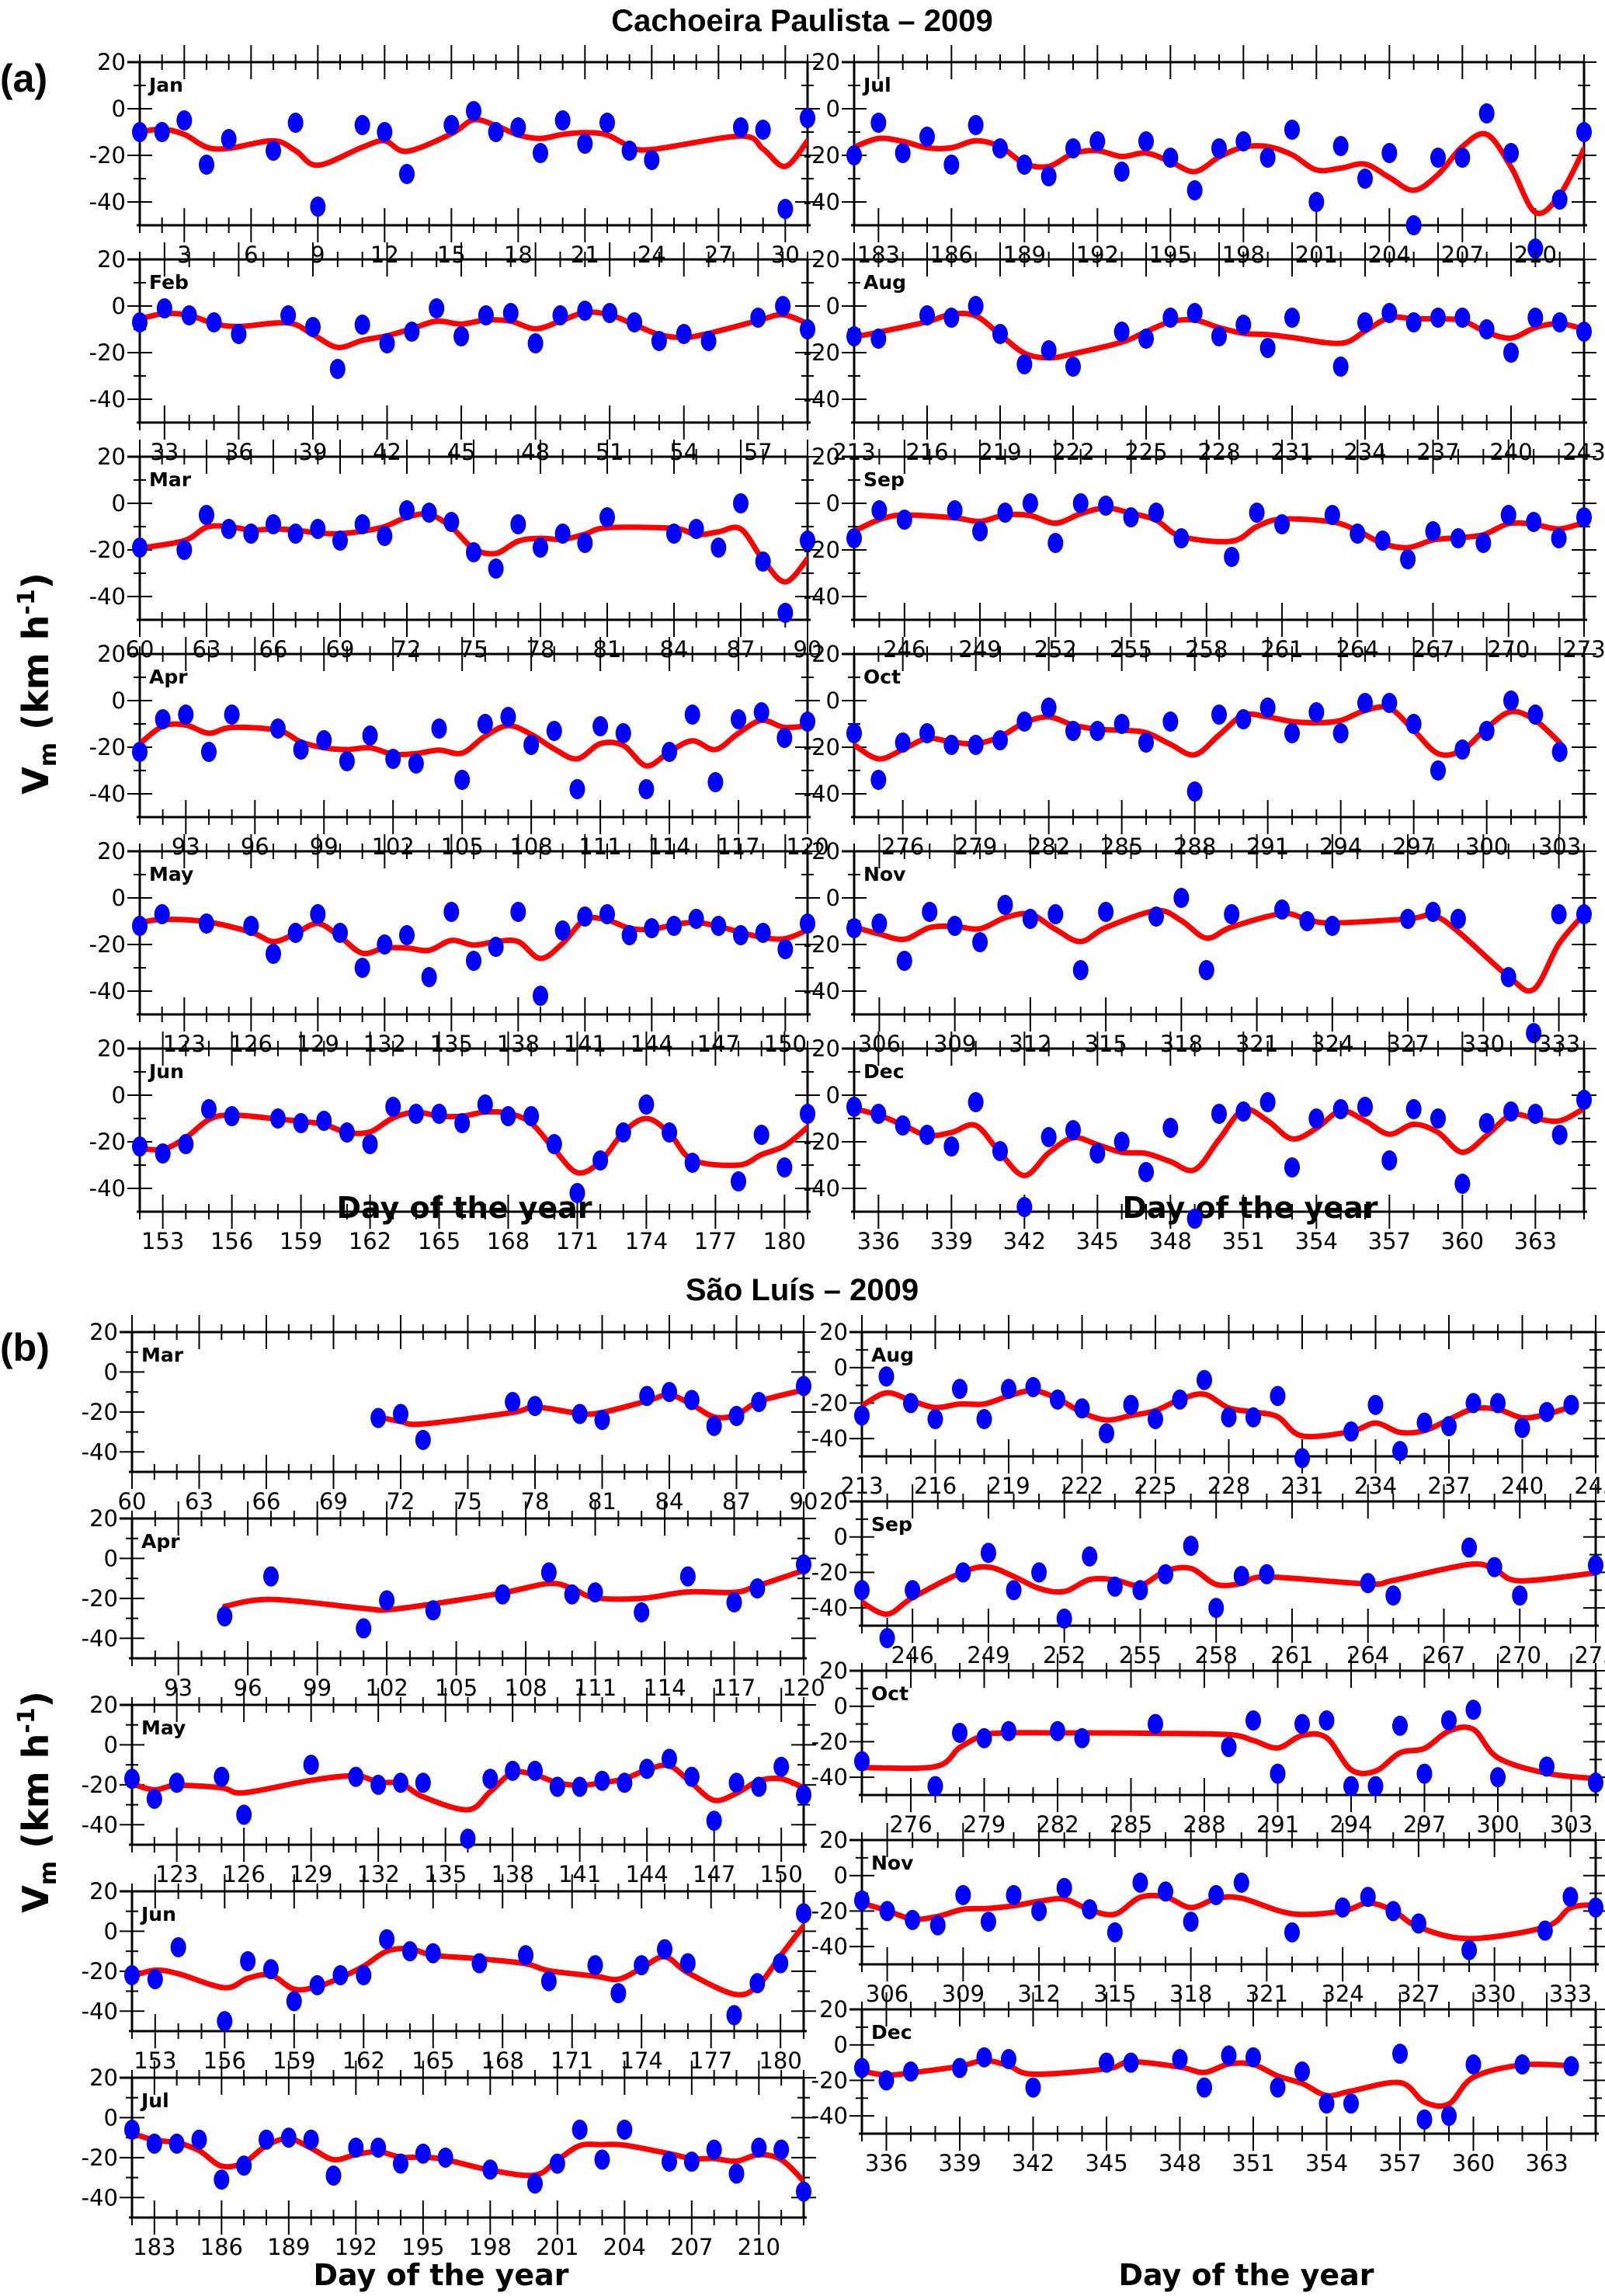  Describe the element at coordinates (107, 155) in the screenshot. I see `y-tick-label: -20` at that location.